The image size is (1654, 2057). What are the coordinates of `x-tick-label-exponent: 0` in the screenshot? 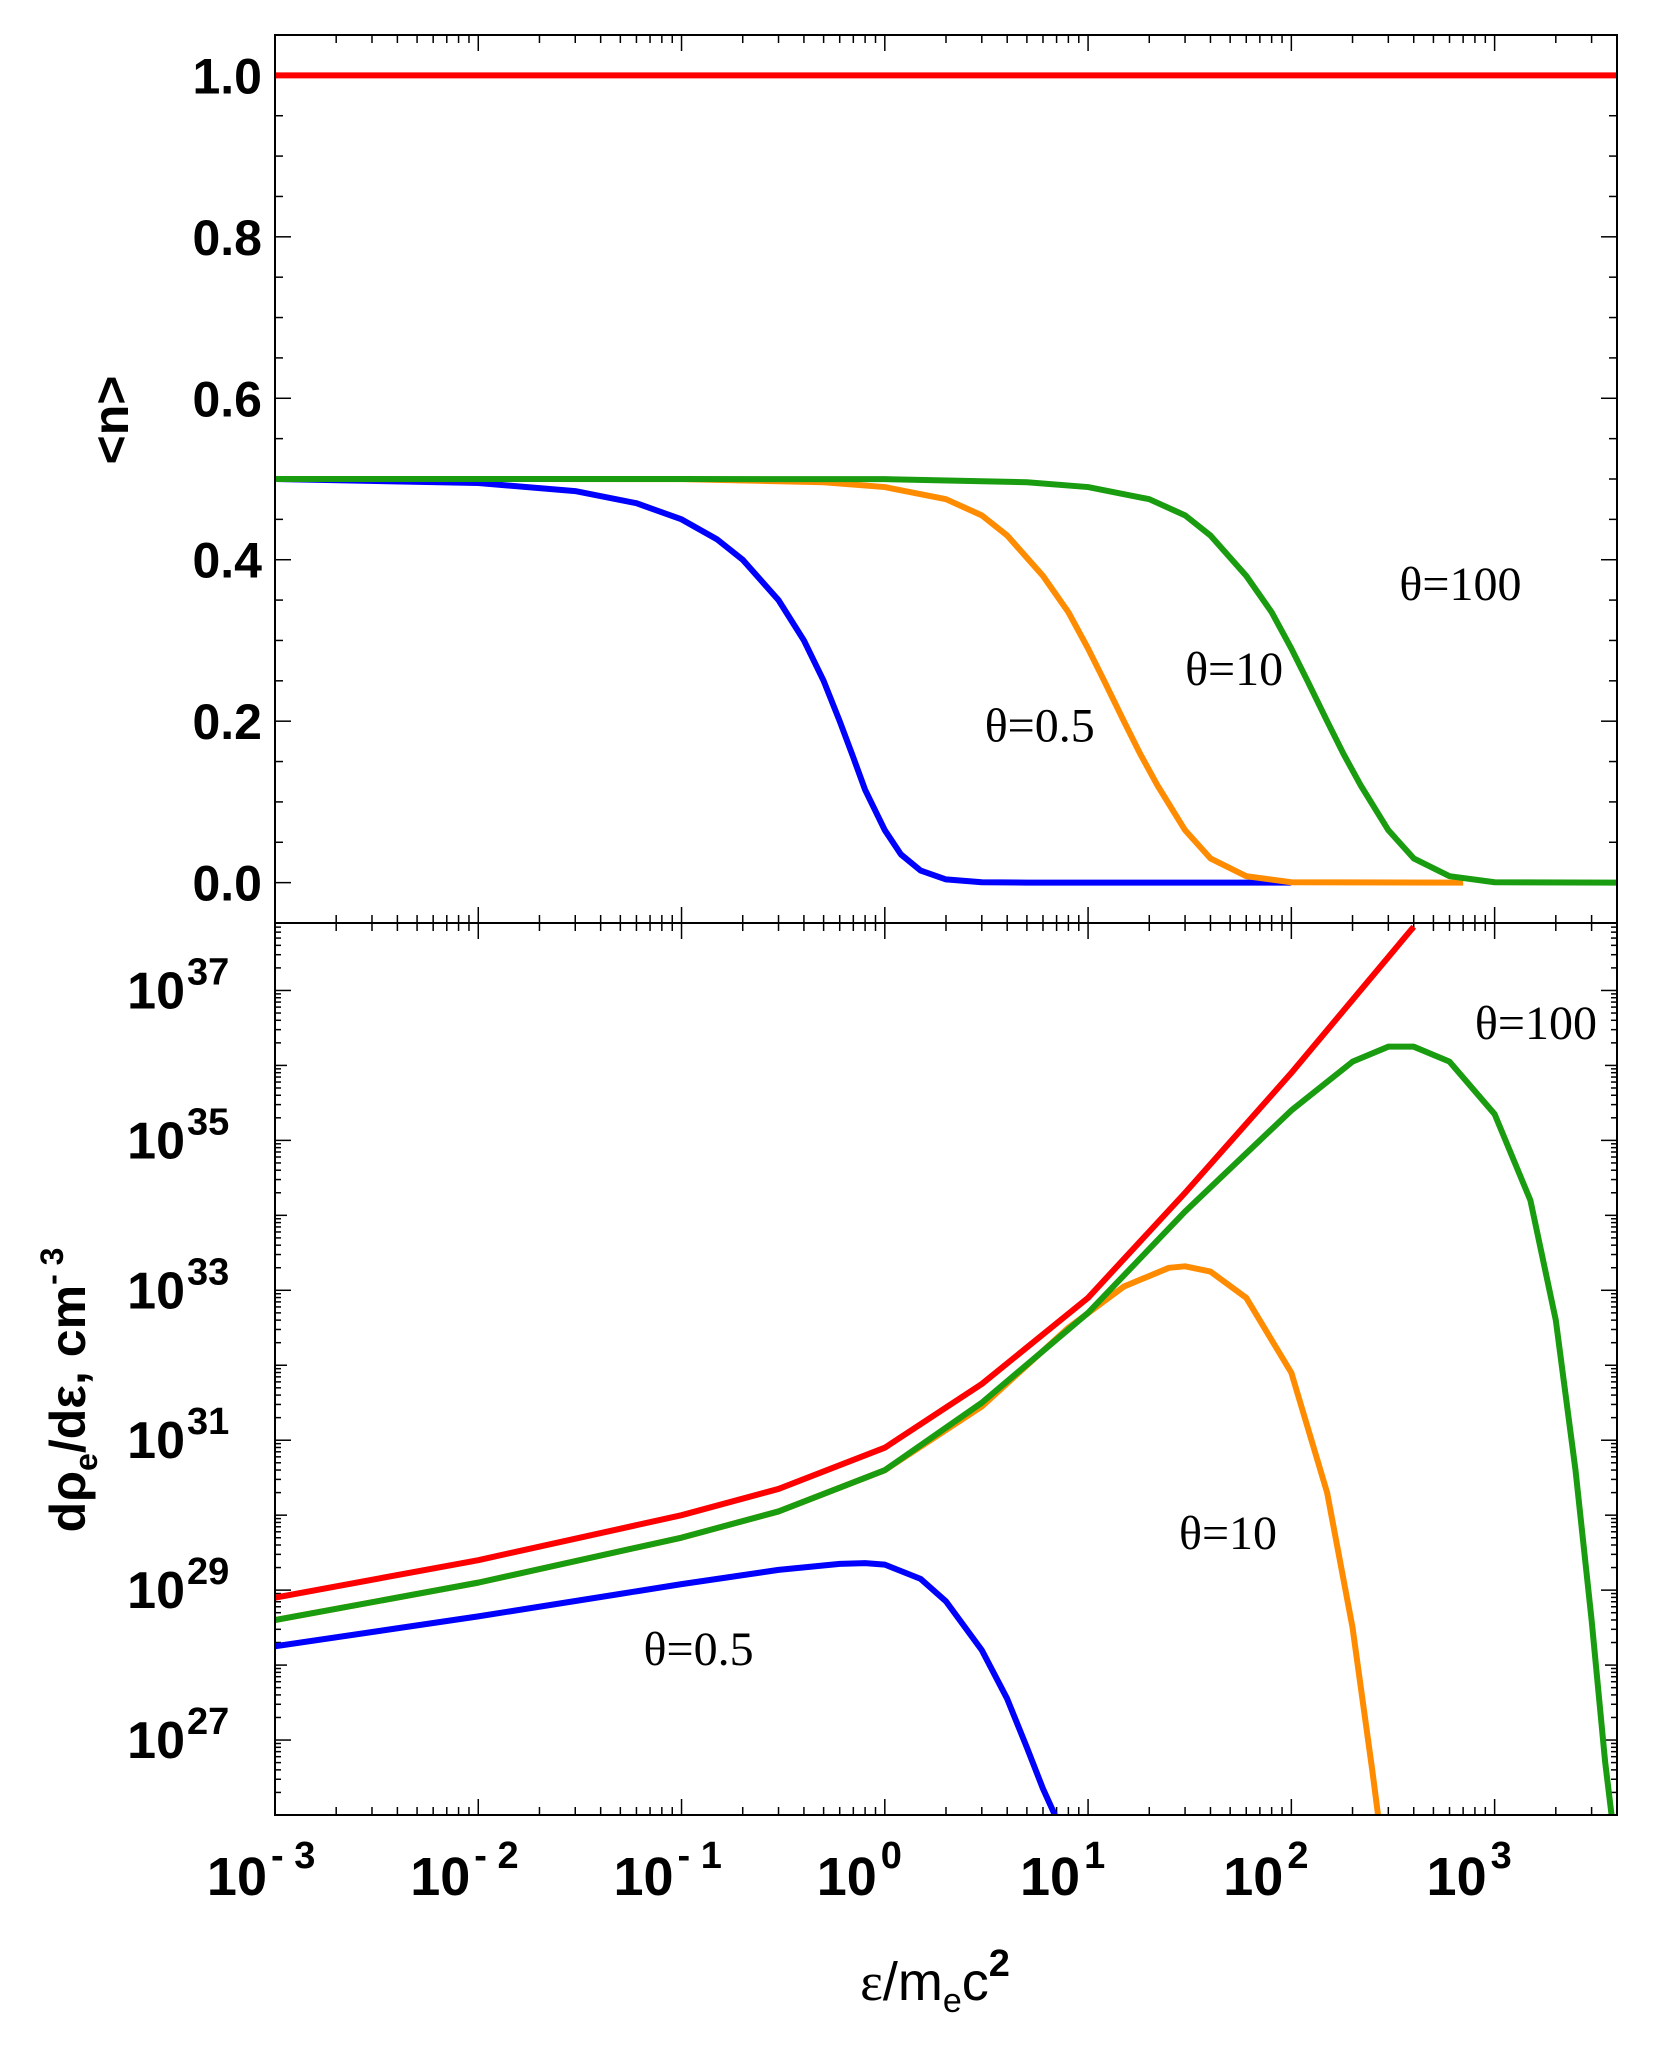 It's located at (891, 1856).